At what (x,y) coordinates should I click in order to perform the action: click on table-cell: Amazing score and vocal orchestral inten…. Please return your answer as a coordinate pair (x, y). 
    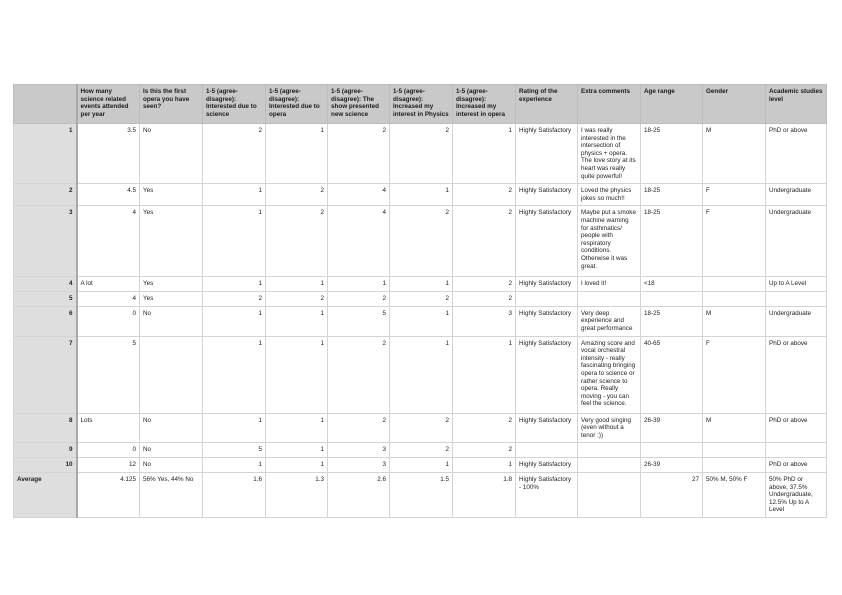
    Looking at the image, I should click on (609, 374).